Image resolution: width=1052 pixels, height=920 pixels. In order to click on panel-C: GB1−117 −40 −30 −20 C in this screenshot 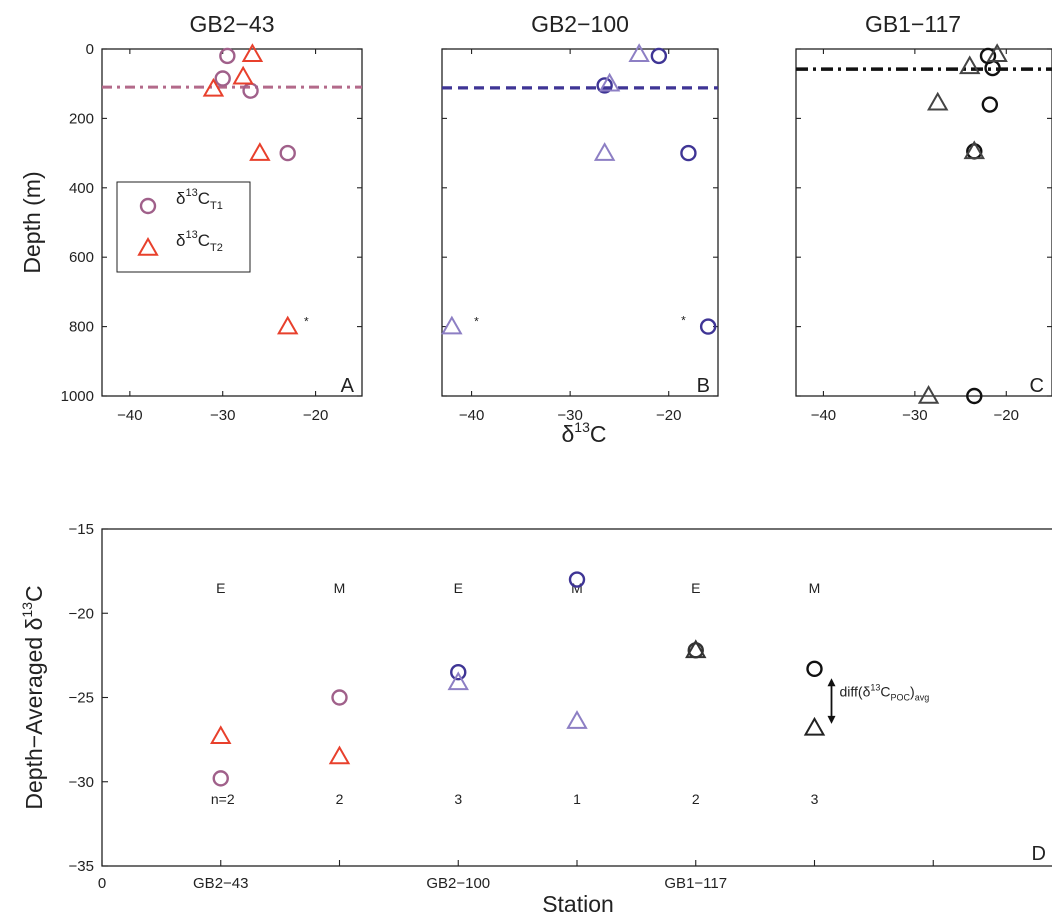, I will do `click(923, 217)`.